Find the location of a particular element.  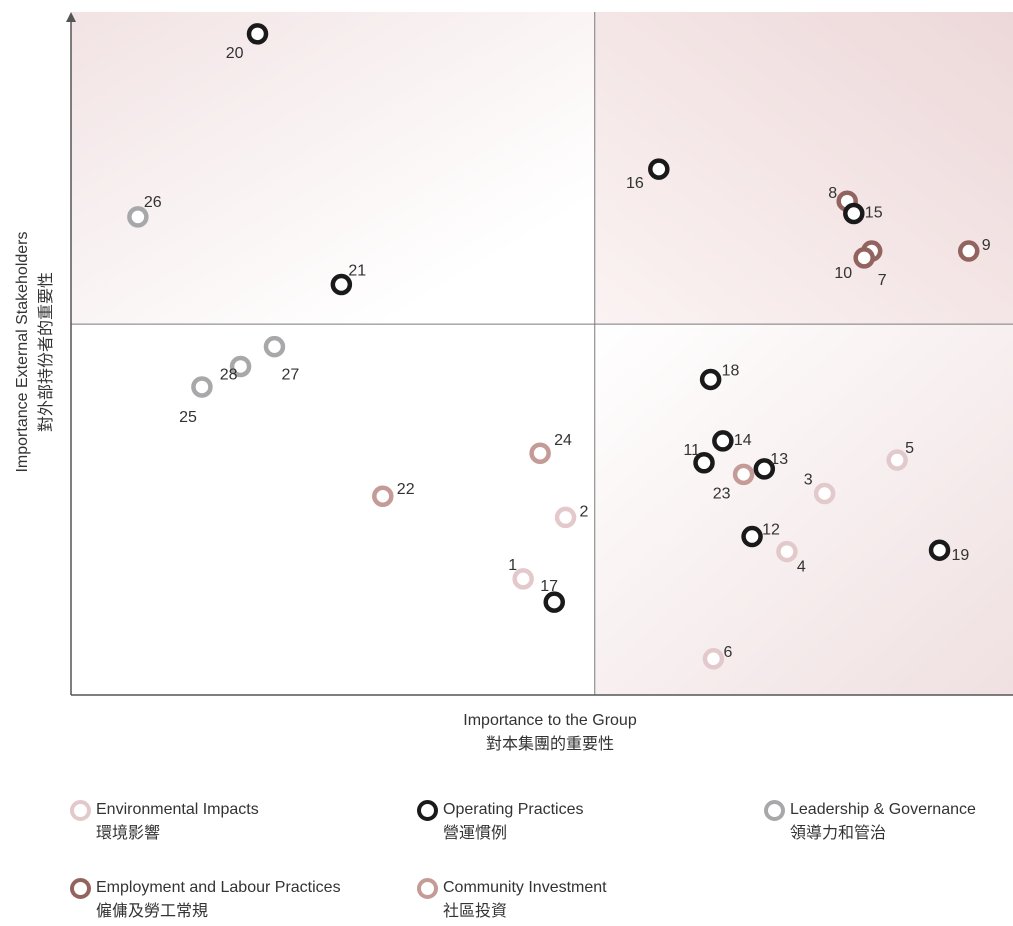

data-point-label-12: 12 is located at coordinates (771, 530).